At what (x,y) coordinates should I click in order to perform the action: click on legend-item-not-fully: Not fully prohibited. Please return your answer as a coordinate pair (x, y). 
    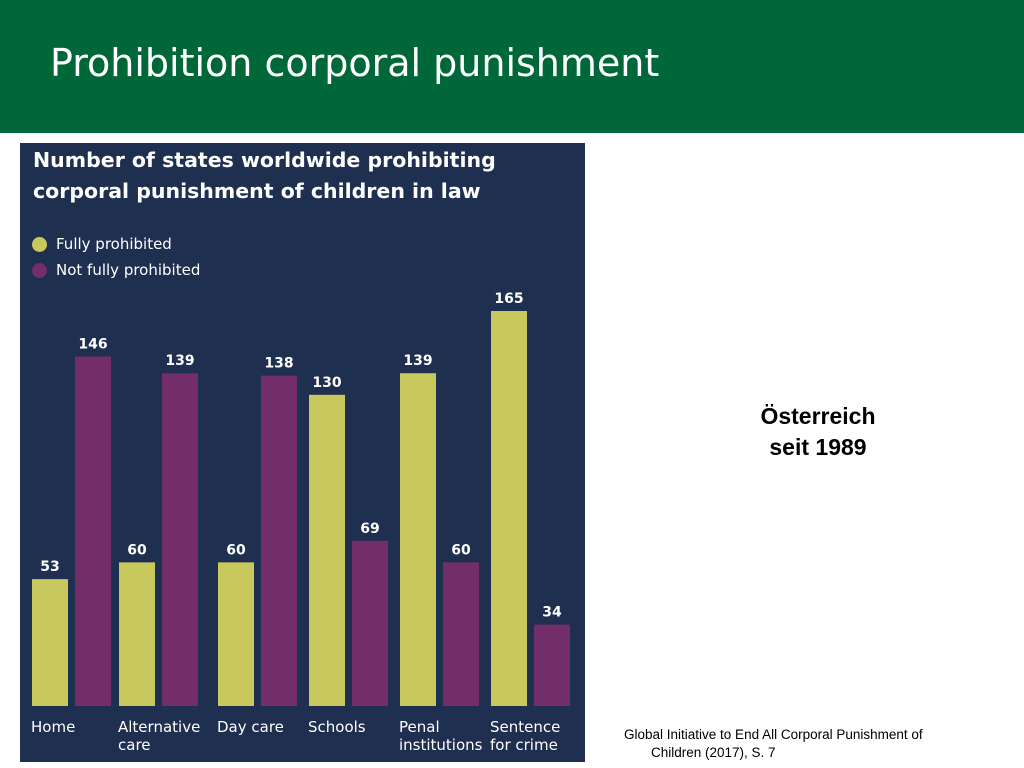
    Looking at the image, I should click on (116, 270).